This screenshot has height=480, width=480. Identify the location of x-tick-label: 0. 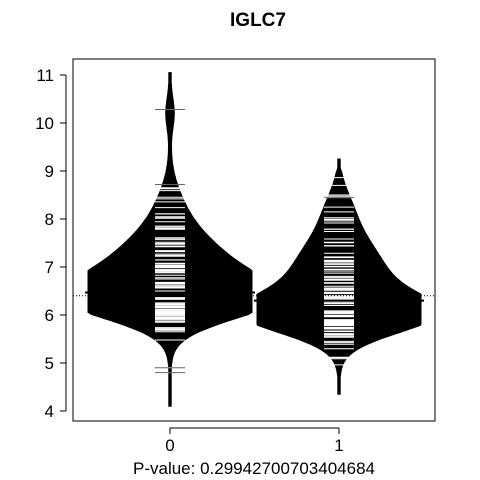
(169, 445).